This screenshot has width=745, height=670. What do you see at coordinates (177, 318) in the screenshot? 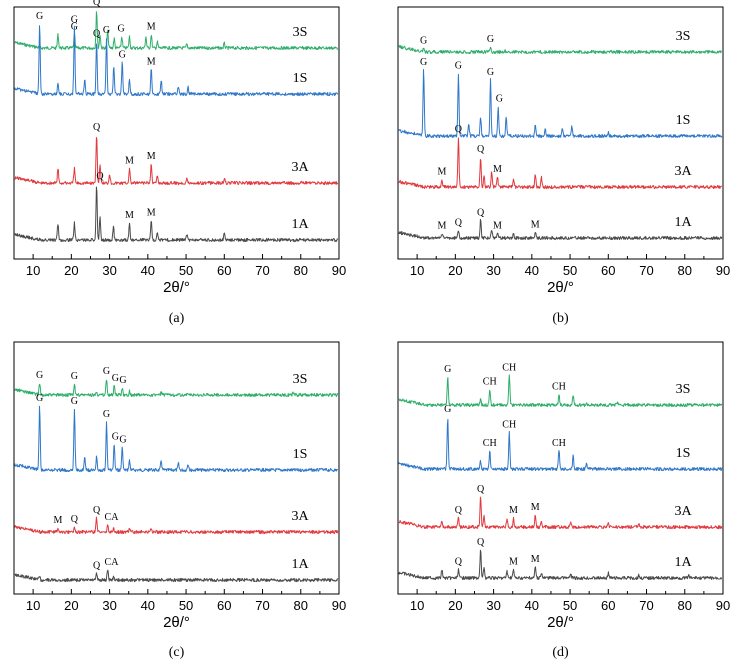
I see `panel-caption: (a)` at bounding box center [177, 318].